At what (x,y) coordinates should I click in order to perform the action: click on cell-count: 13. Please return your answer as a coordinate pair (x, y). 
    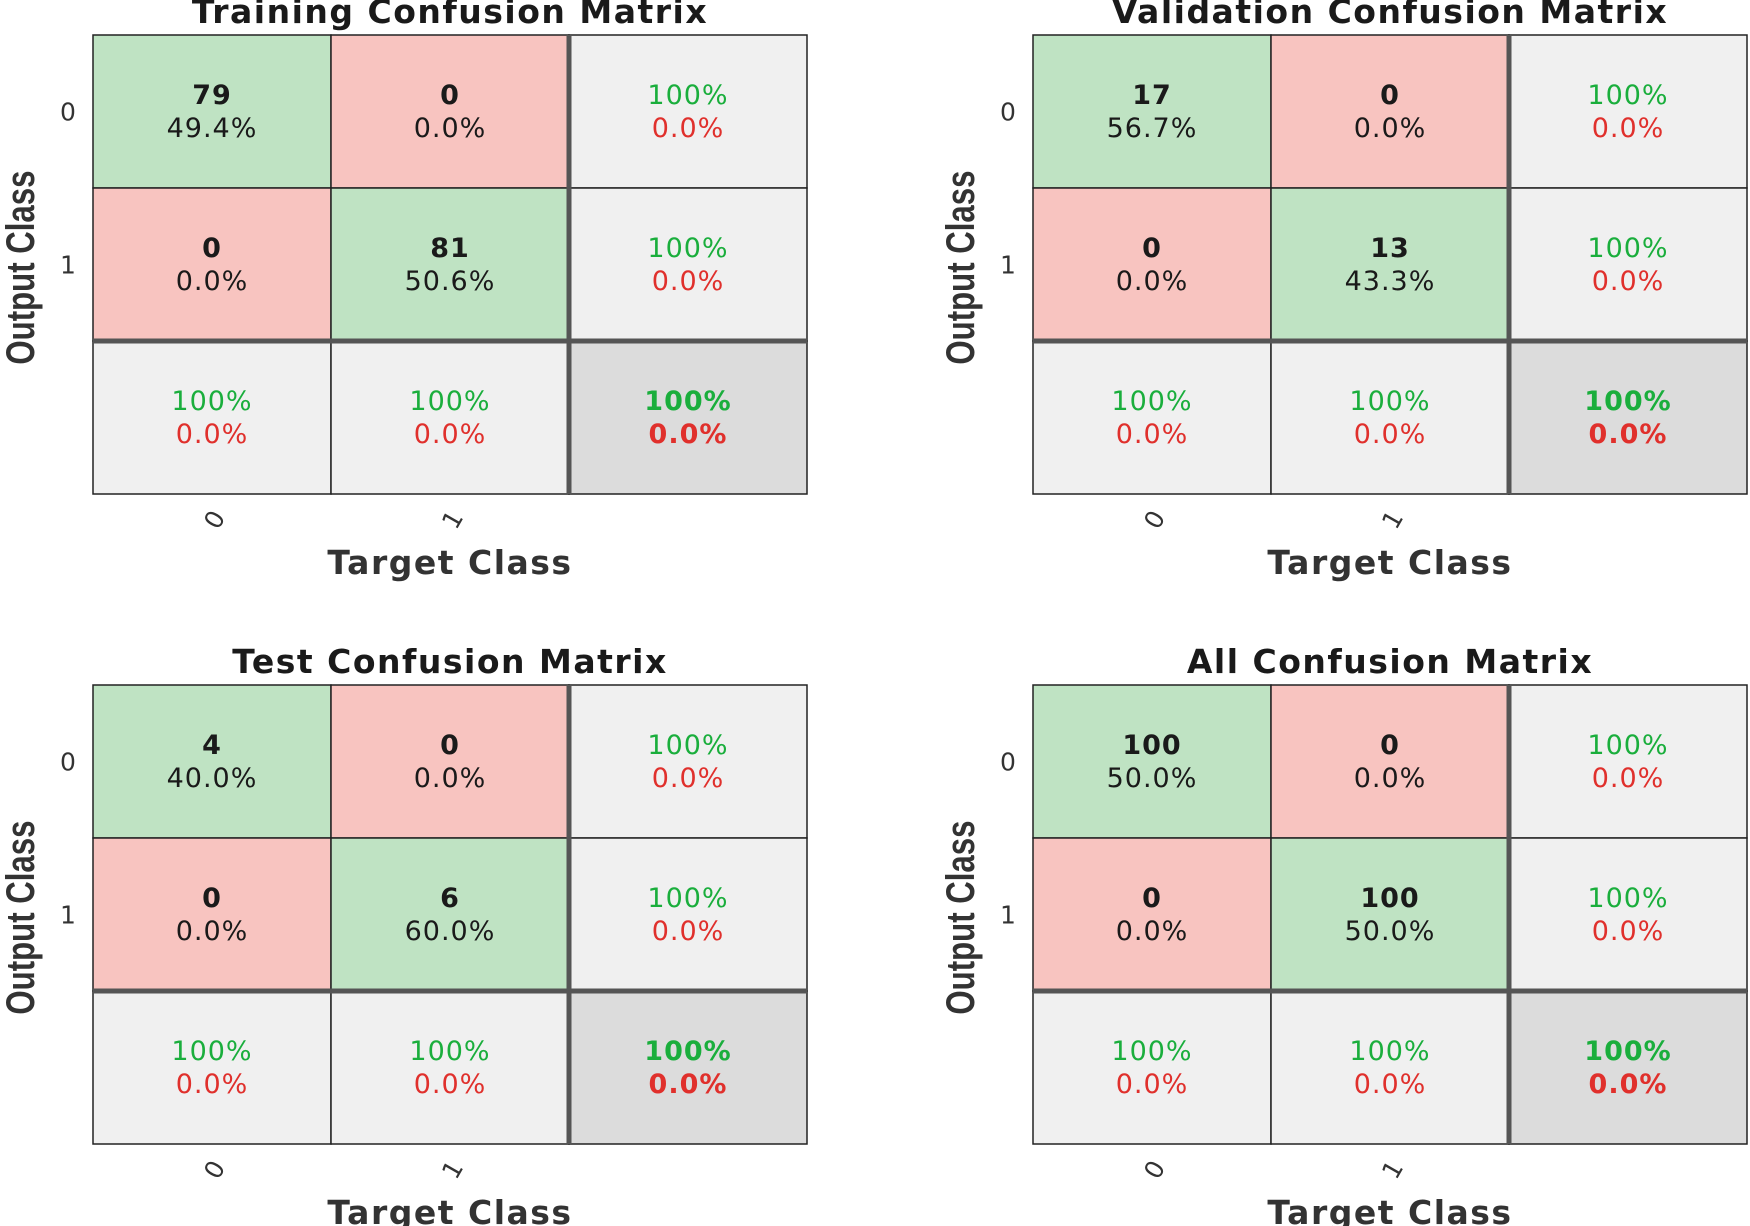
    Looking at the image, I should click on (1390, 248).